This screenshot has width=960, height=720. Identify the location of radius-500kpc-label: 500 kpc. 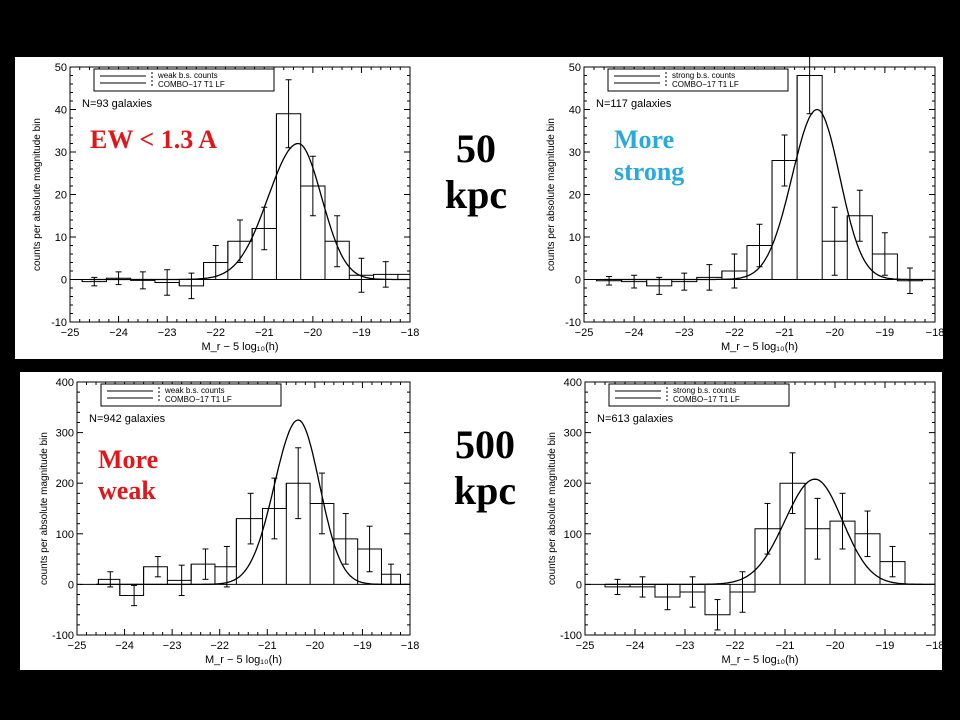
(485, 468).